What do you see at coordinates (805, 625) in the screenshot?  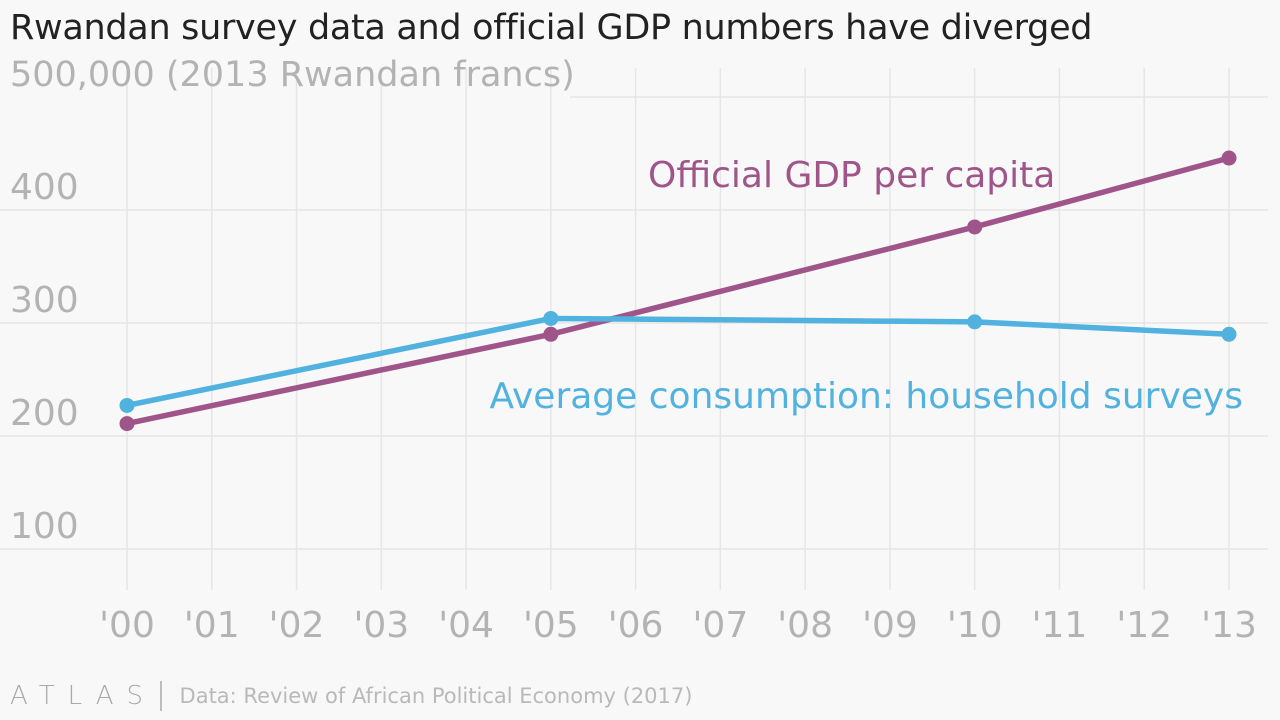 I see `x-tick-label: '08` at bounding box center [805, 625].